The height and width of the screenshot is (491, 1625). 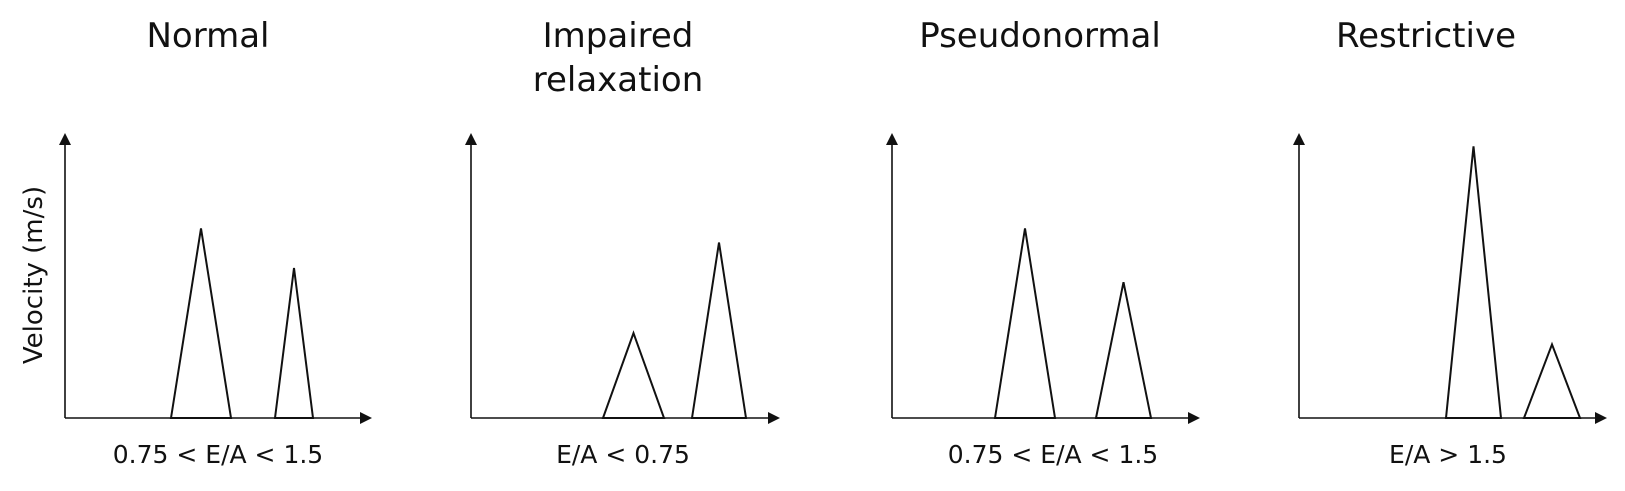 I want to click on ratio-label-restrictive: E/A > 1.5, so click(x=1448, y=454).